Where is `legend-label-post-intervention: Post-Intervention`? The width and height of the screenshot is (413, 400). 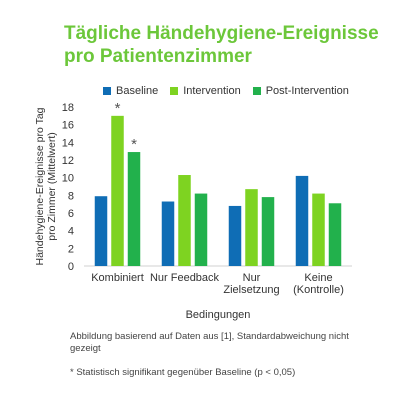
legend-label-post-intervention: Post-Intervention is located at coordinates (307, 91).